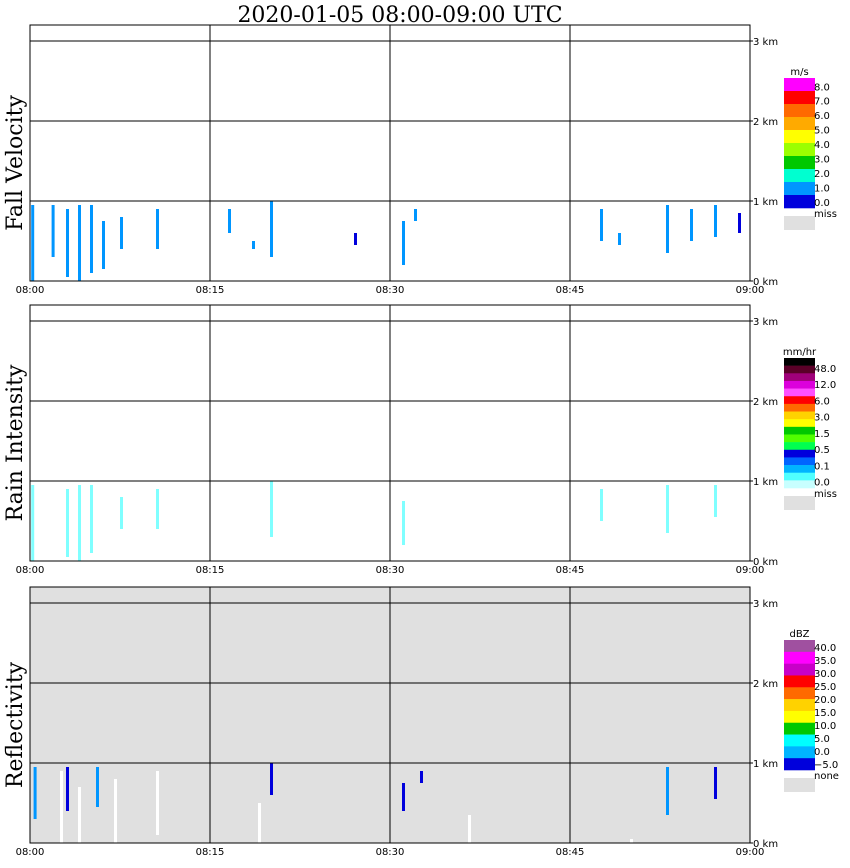 This screenshot has height=868, width=850. Describe the element at coordinates (822, 434) in the screenshot. I see `colorbar-label: 1.5` at that location.